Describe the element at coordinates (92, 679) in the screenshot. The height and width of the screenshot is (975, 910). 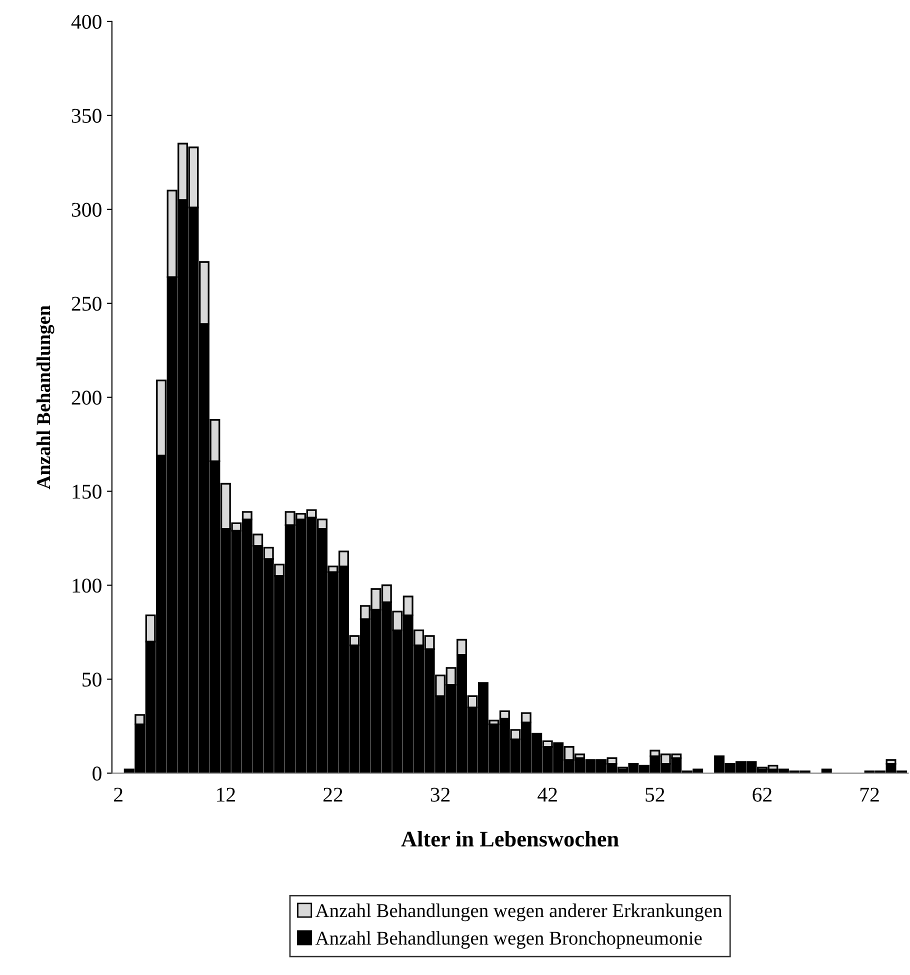
I see `y-tick-label: 50` at that location.